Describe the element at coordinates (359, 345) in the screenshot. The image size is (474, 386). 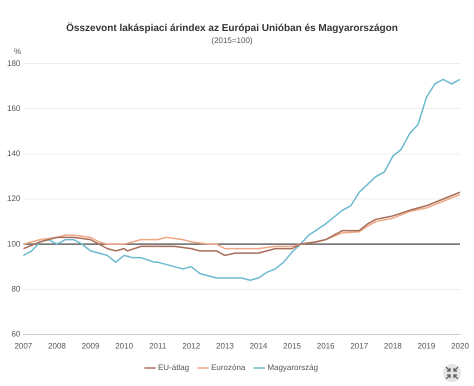
I see `x-tick-label: 2017` at that location.